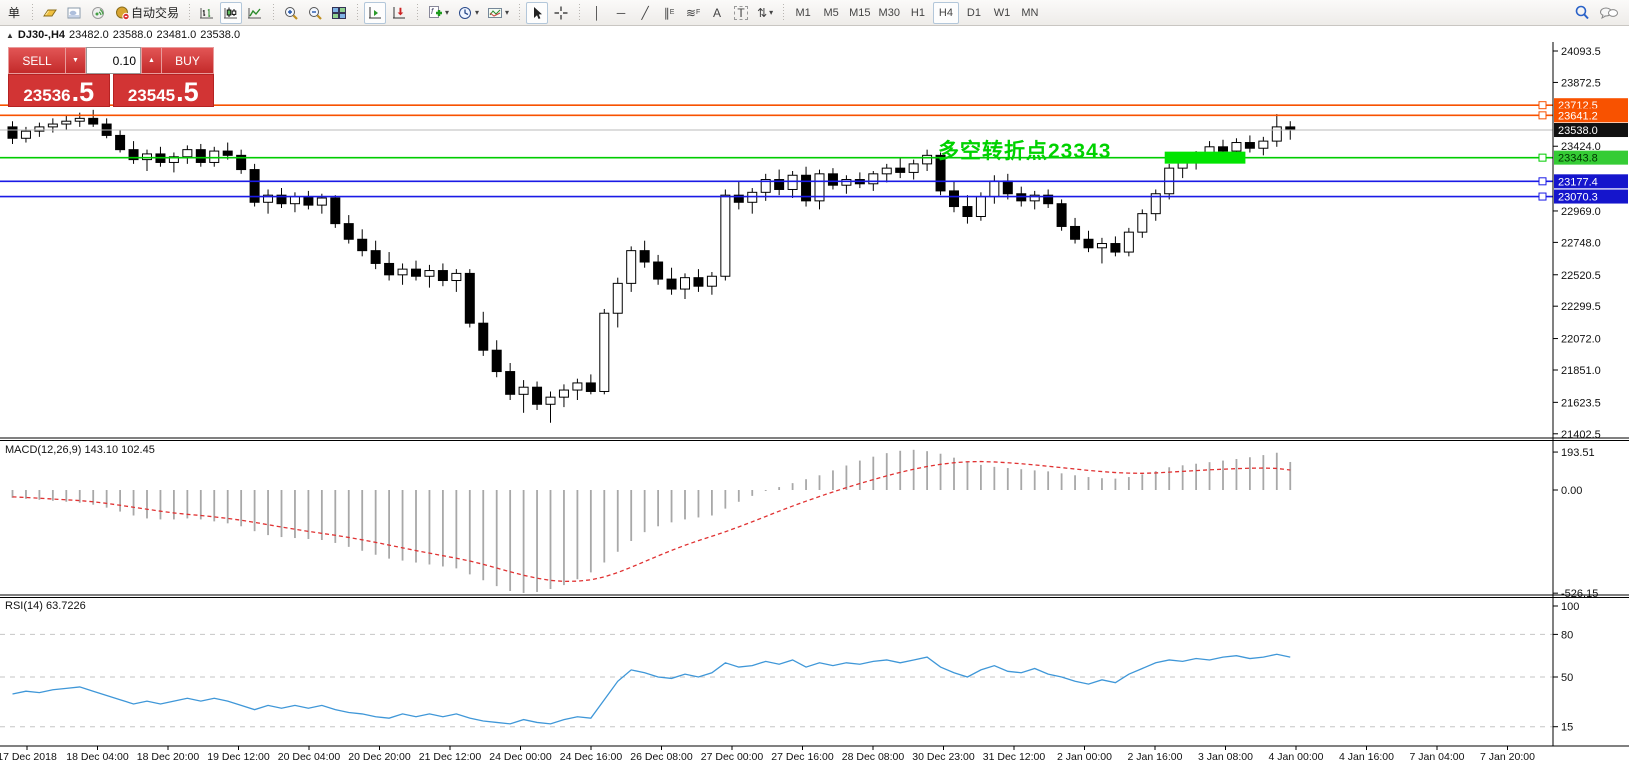 The height and width of the screenshot is (773, 1629). What do you see at coordinates (1030, 12) in the screenshot?
I see `timeframe-mn: MN` at bounding box center [1030, 12].